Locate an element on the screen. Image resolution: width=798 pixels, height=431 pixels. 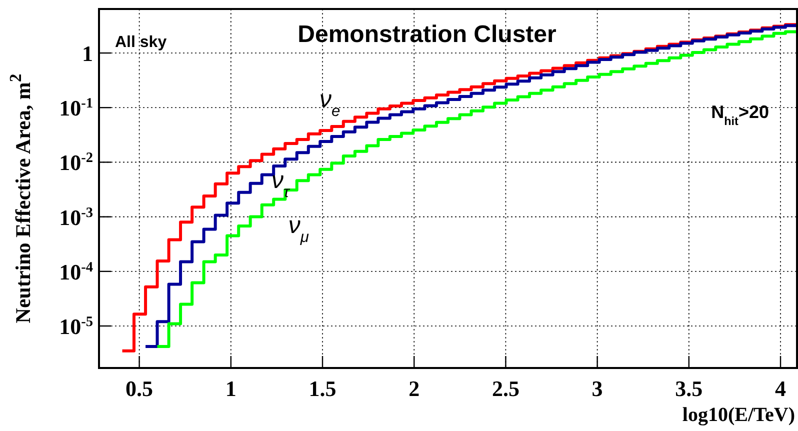
x-tick-label: 1.5 is located at coordinates (322, 388).